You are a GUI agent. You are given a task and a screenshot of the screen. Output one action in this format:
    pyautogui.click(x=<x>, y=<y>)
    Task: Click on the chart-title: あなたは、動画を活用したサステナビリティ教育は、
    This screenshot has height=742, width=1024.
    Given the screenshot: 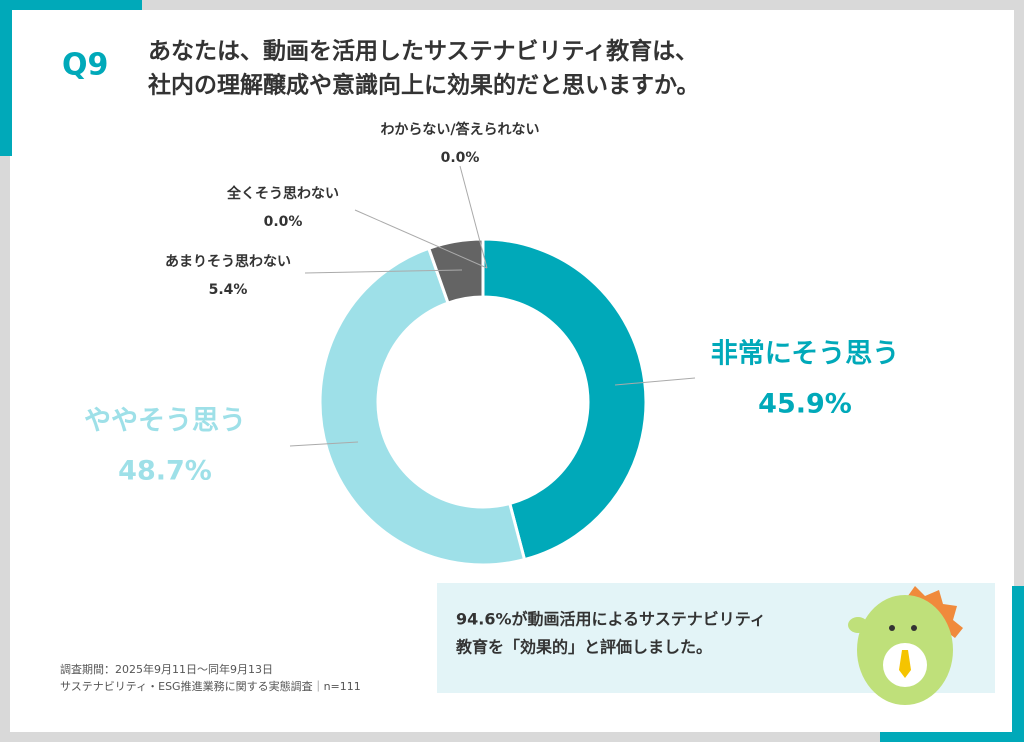 What is the action you would take?
    pyautogui.click(x=423, y=51)
    